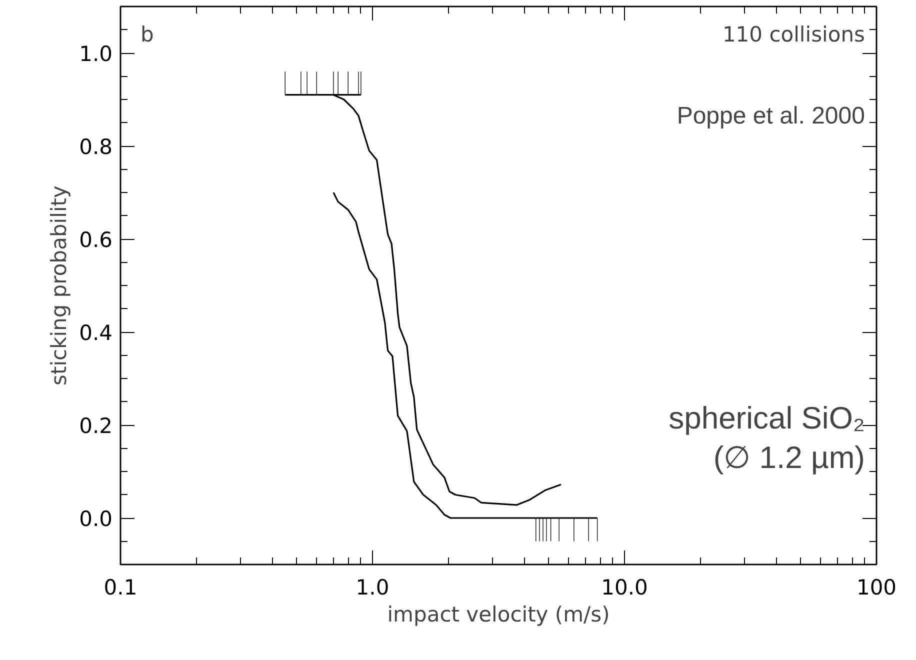  Describe the element at coordinates (96, 519) in the screenshot. I see `y-tick-label: 0.0` at that location.